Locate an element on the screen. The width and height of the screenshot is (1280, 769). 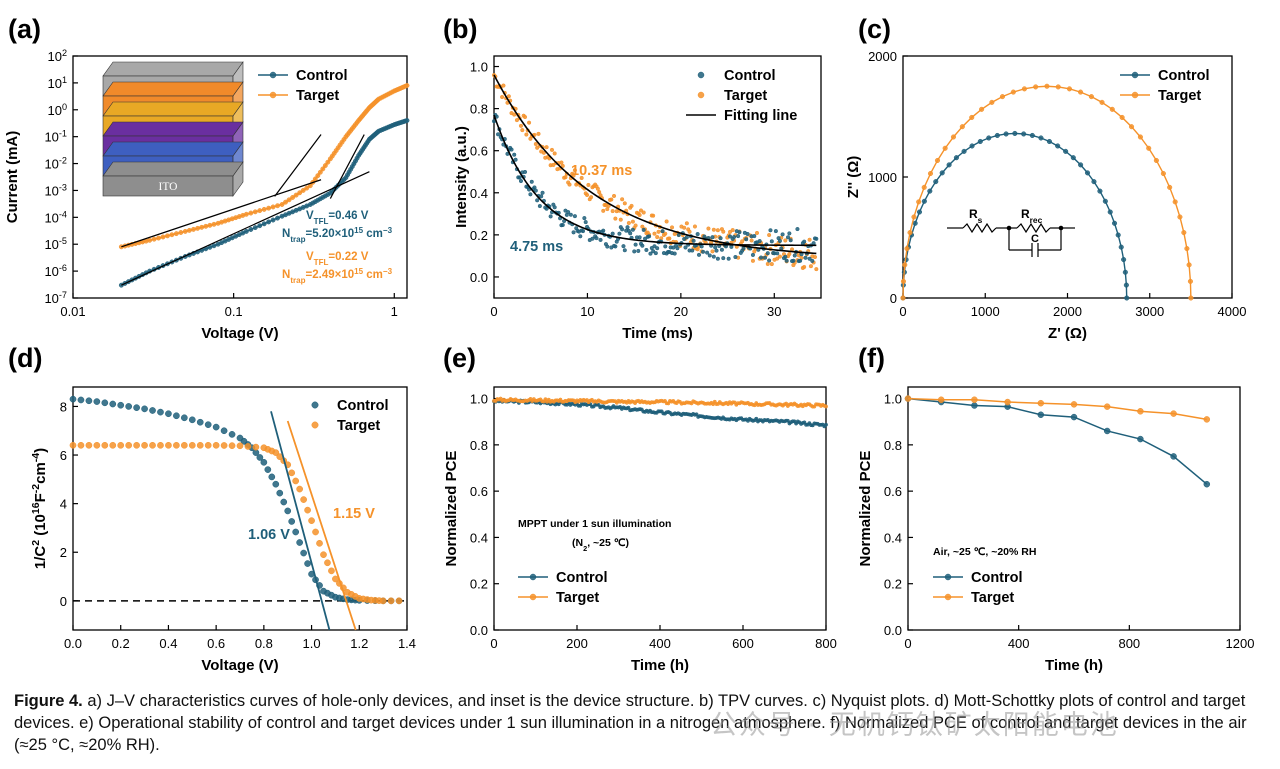
y-axis-label: Z'' (Ω) is located at coordinates (853, 177).